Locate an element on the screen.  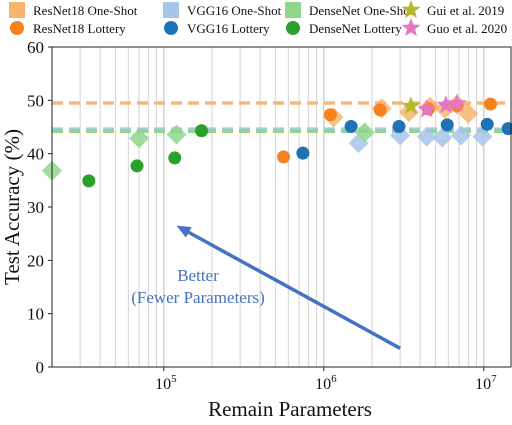
y-tick-label: 60 is located at coordinates (35, 47).